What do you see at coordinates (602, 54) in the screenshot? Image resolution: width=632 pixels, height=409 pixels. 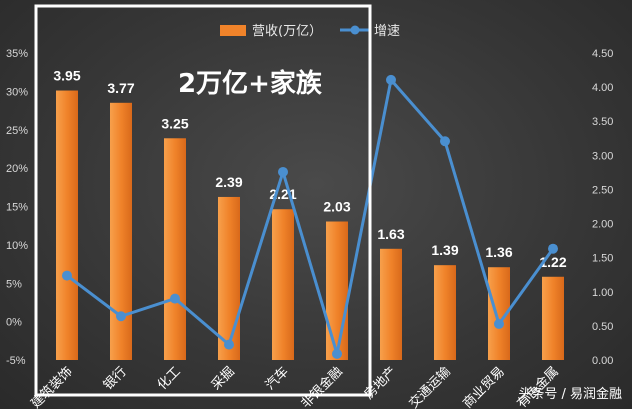 I see `right-axis-tick: 4.50` at bounding box center [602, 54].